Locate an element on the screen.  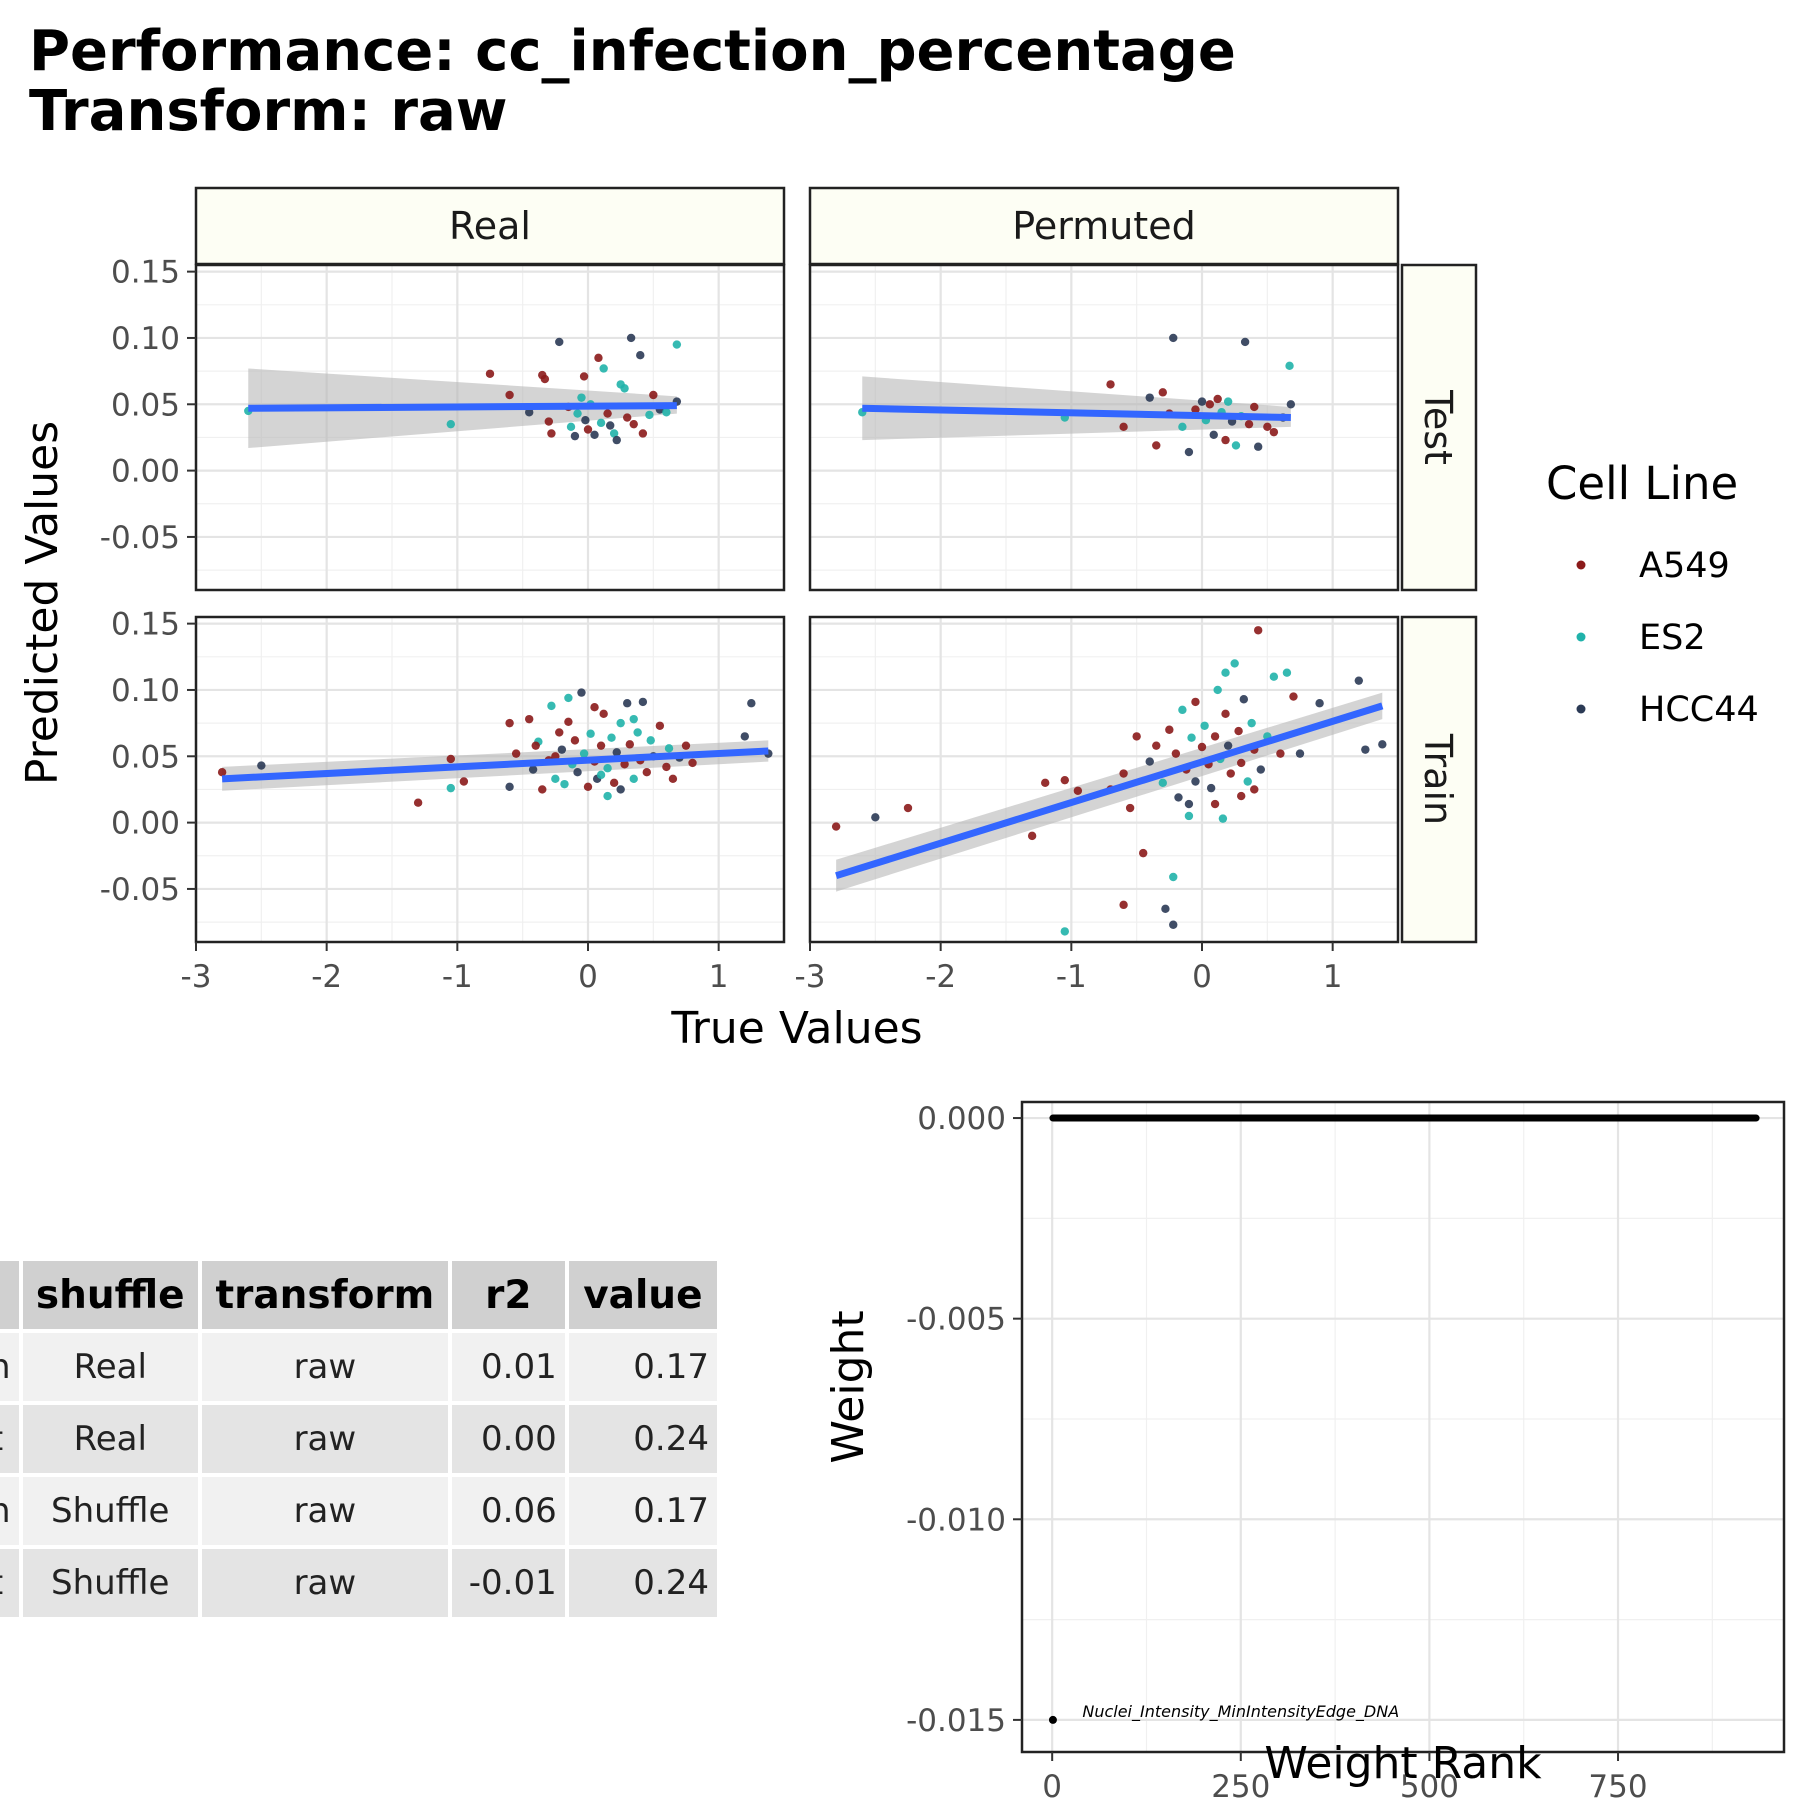
table-row: Test Shuffle raw -0.01 0.24 is located at coordinates (358, 1583).